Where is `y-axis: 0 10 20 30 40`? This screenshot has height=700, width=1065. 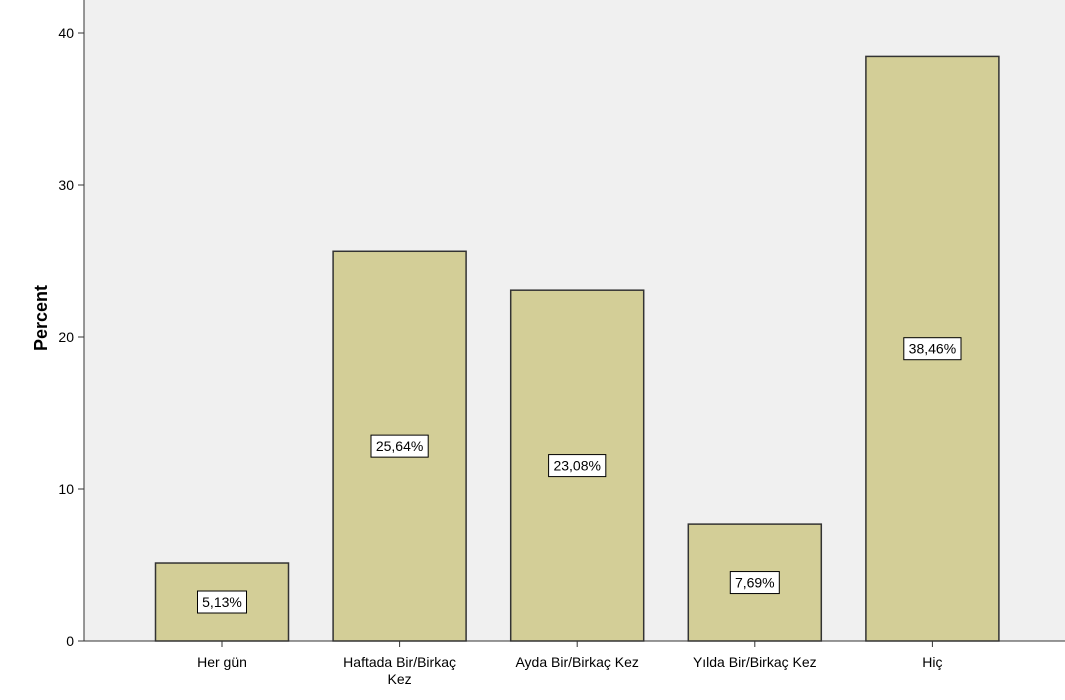
y-axis: 0 10 20 30 40 is located at coordinates (71, 324).